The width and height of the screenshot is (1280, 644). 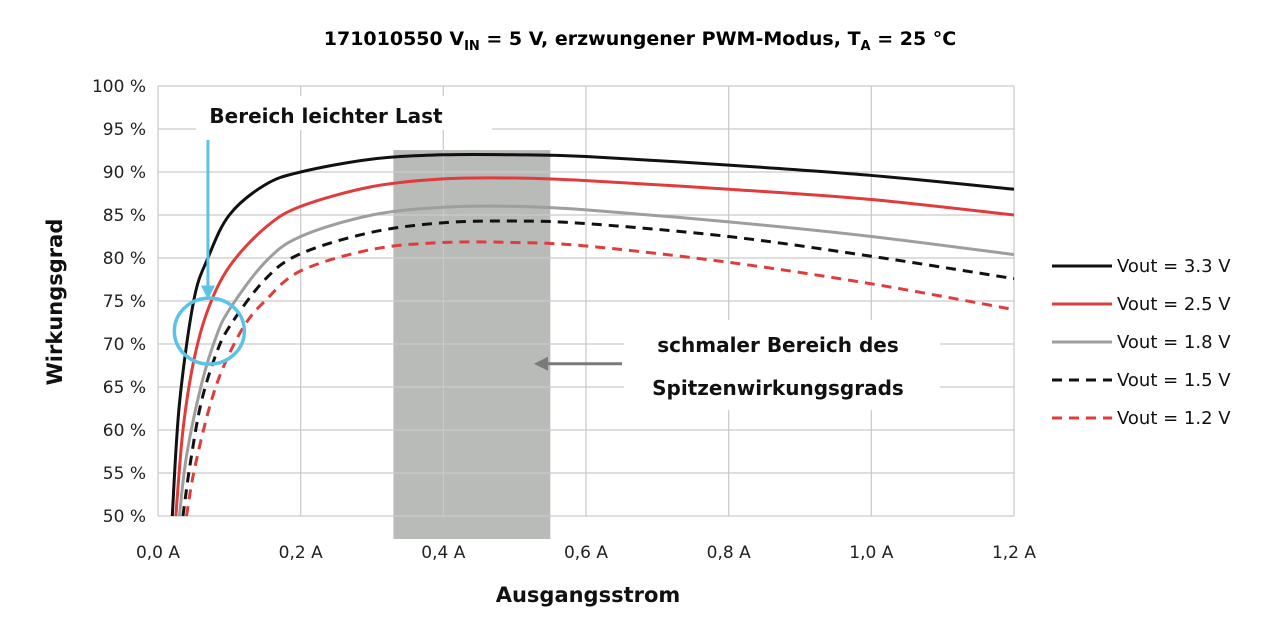 What do you see at coordinates (124, 388) in the screenshot?
I see `y-tick-label-3: 65 %` at bounding box center [124, 388].